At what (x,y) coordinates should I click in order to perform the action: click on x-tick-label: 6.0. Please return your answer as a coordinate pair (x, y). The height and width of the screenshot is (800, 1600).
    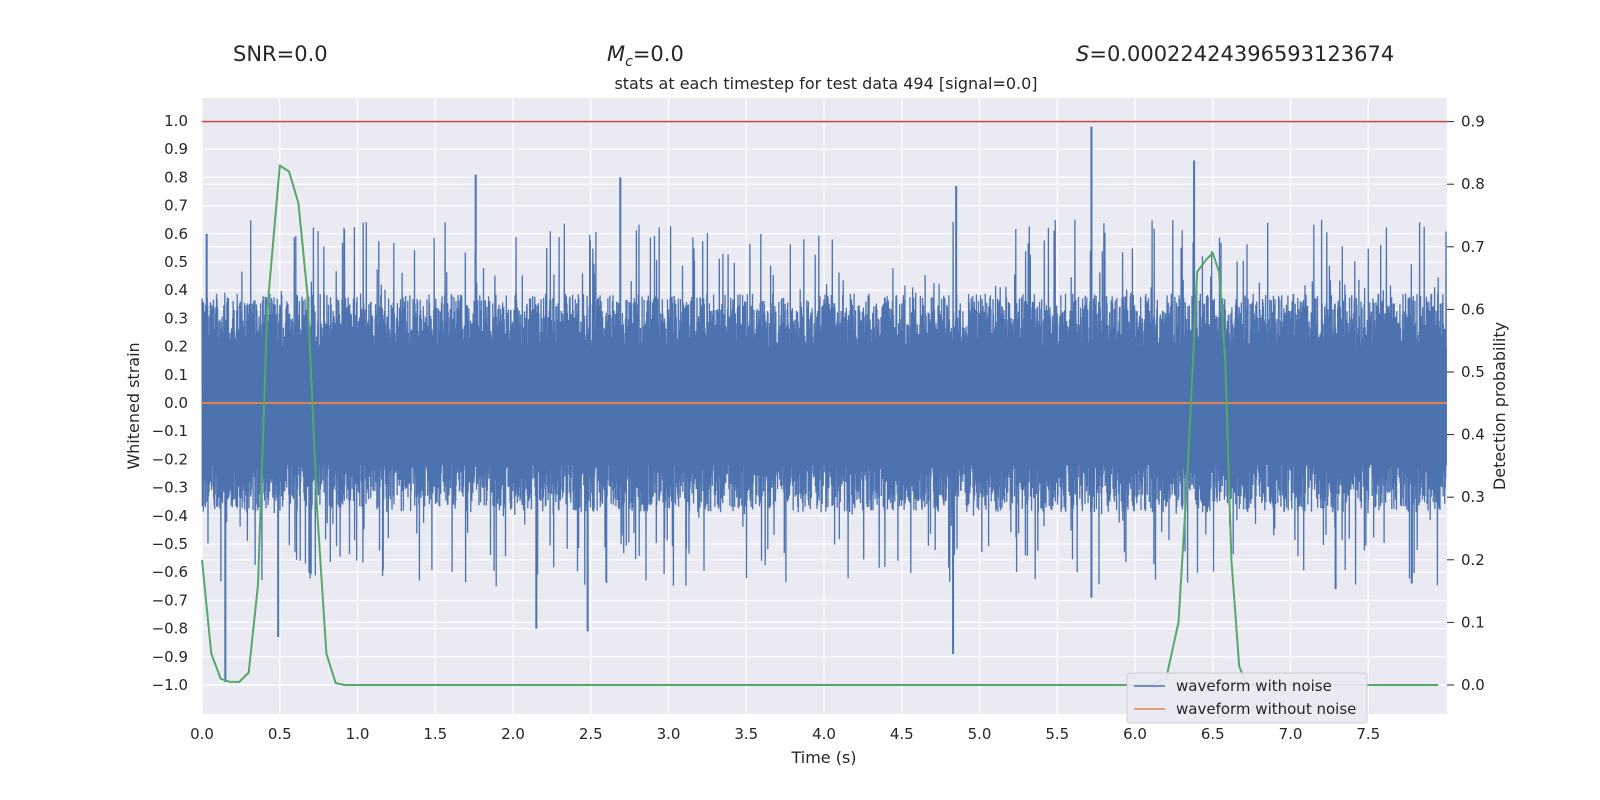
    Looking at the image, I should click on (1135, 734).